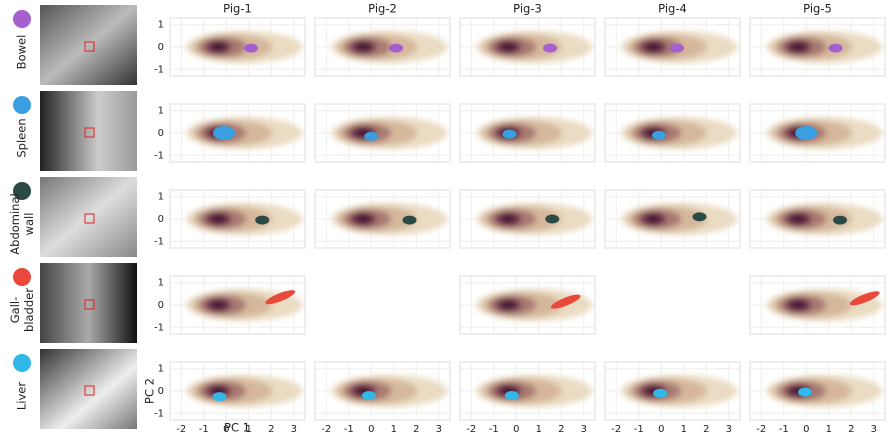 Image resolution: width=893 pixels, height=447 pixels. What do you see at coordinates (22, 310) in the screenshot?
I see `row-label: Gall-bladder` at bounding box center [22, 310].